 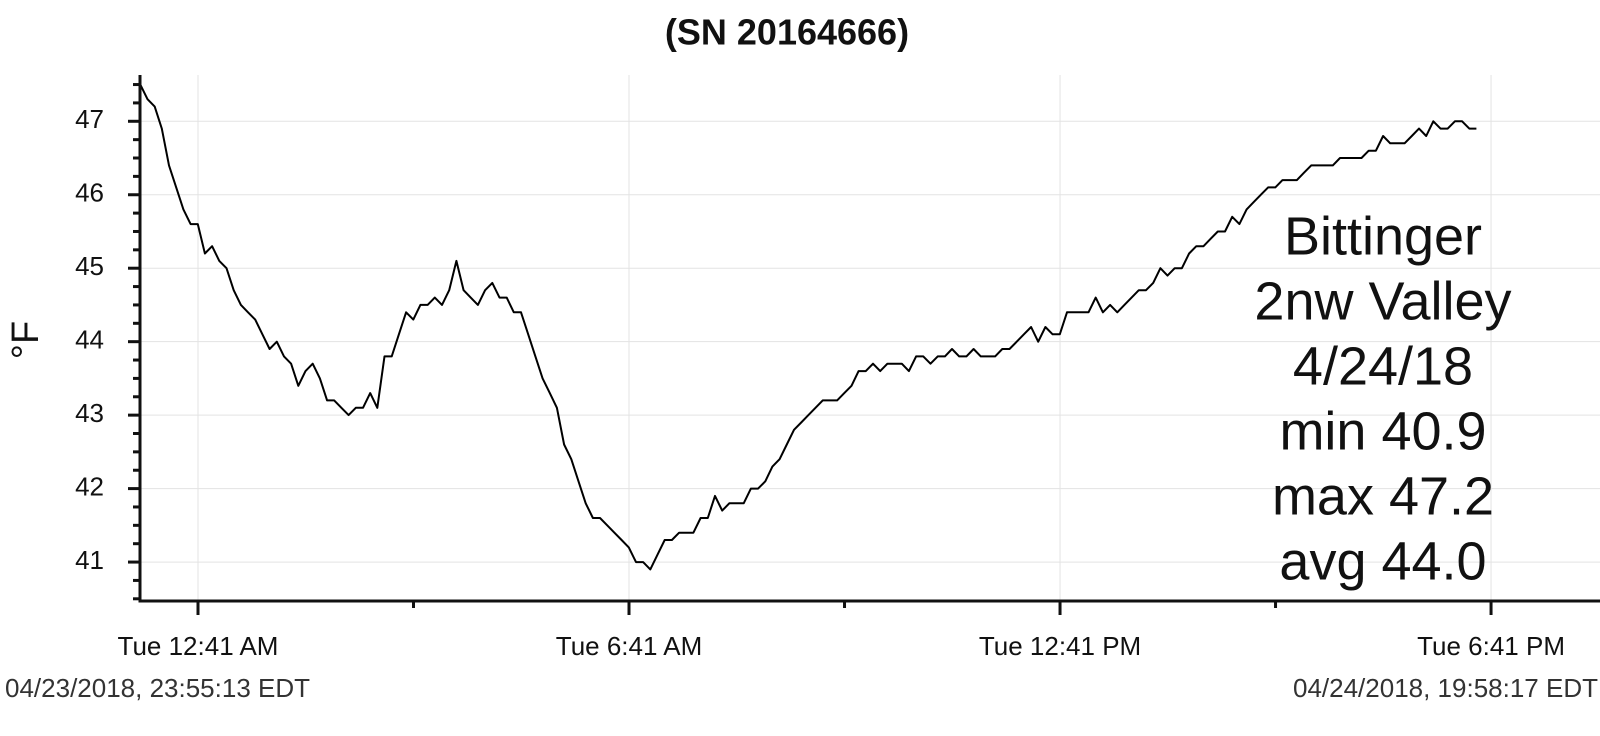 I want to click on annotation-line: Bittinger, so click(x=1383, y=236).